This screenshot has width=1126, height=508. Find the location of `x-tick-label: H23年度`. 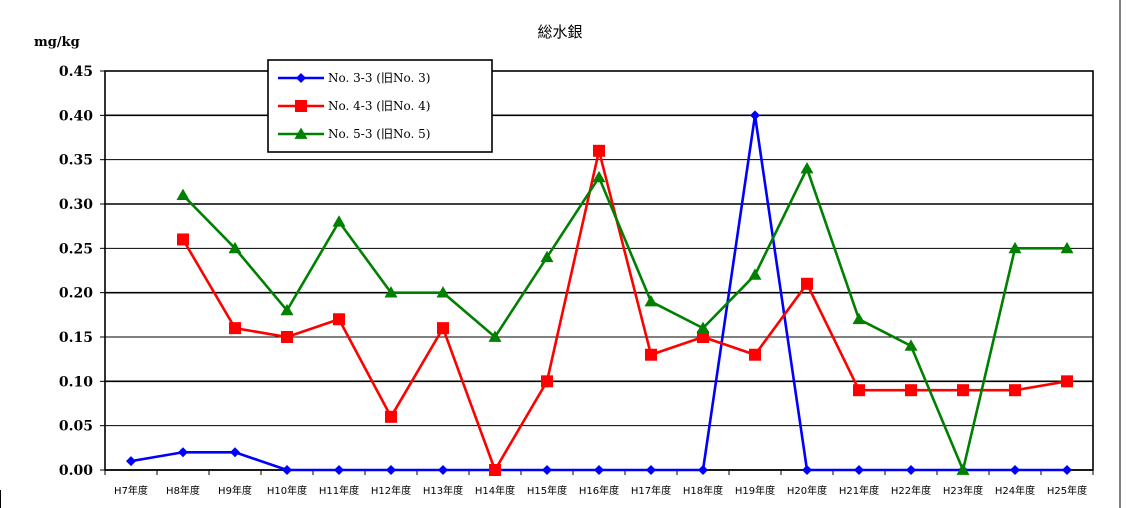

x-tick-label: H23年度 is located at coordinates (963, 490).